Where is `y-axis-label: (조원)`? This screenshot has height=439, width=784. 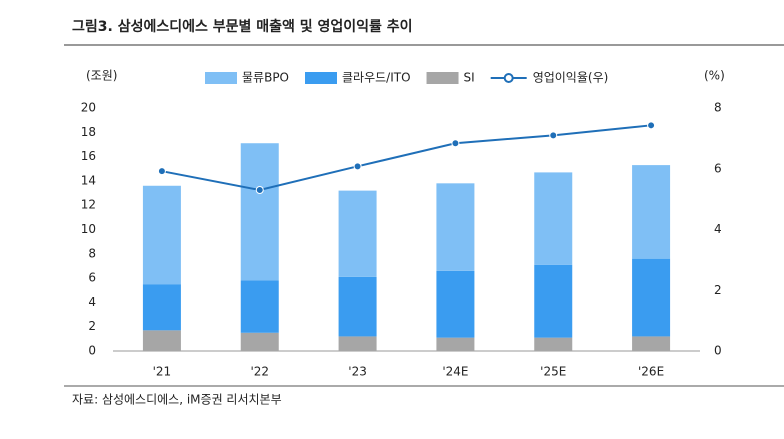 y-axis-label: (조원) is located at coordinates (101, 76).